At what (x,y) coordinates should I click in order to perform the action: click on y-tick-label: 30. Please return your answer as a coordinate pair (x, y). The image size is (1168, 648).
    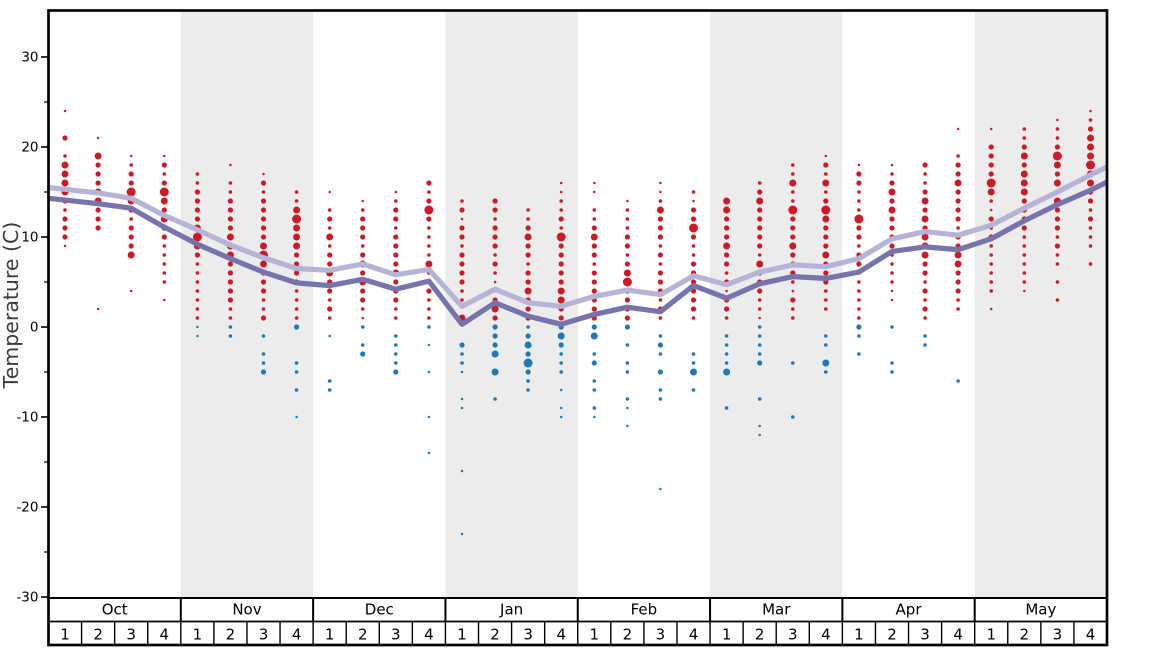
    Looking at the image, I should click on (29, 58).